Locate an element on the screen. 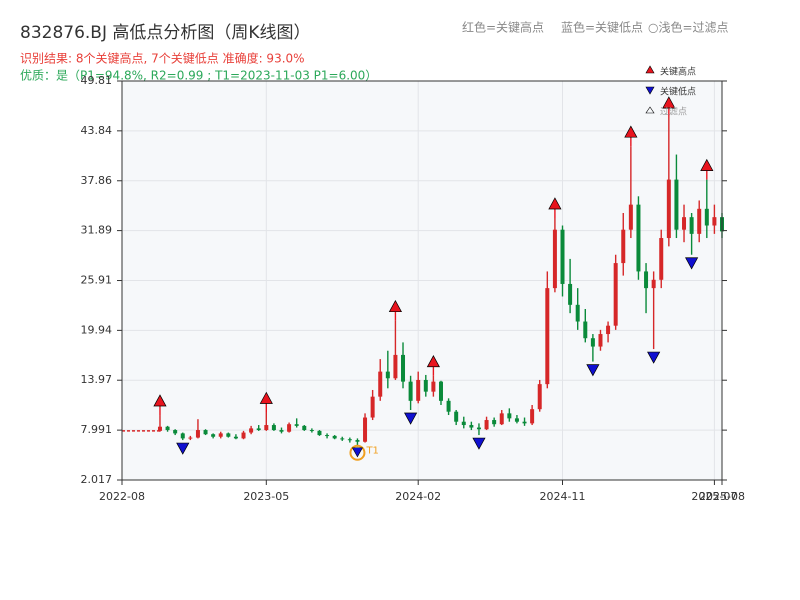  legend-label: 过滤点 is located at coordinates (673, 112).